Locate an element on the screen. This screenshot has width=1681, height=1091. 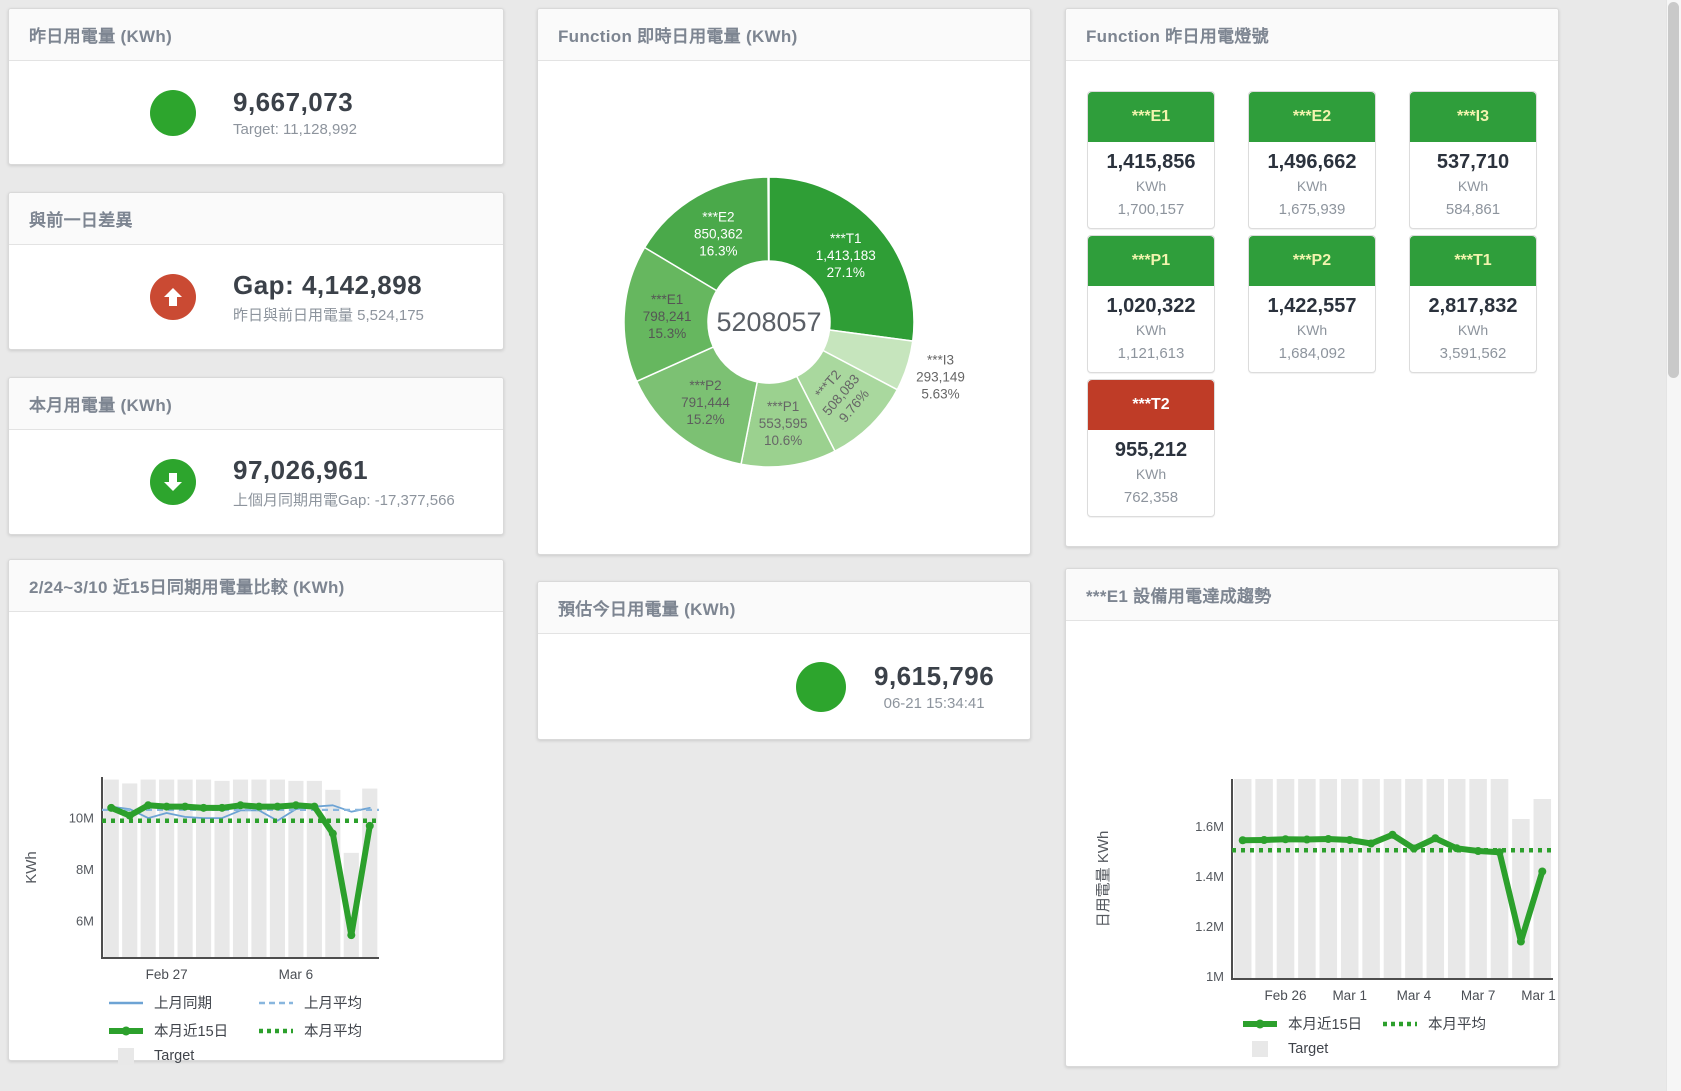
light-card-P2: ***P2 1,422,557 KWh 1,684,092 is located at coordinates (1312, 304).